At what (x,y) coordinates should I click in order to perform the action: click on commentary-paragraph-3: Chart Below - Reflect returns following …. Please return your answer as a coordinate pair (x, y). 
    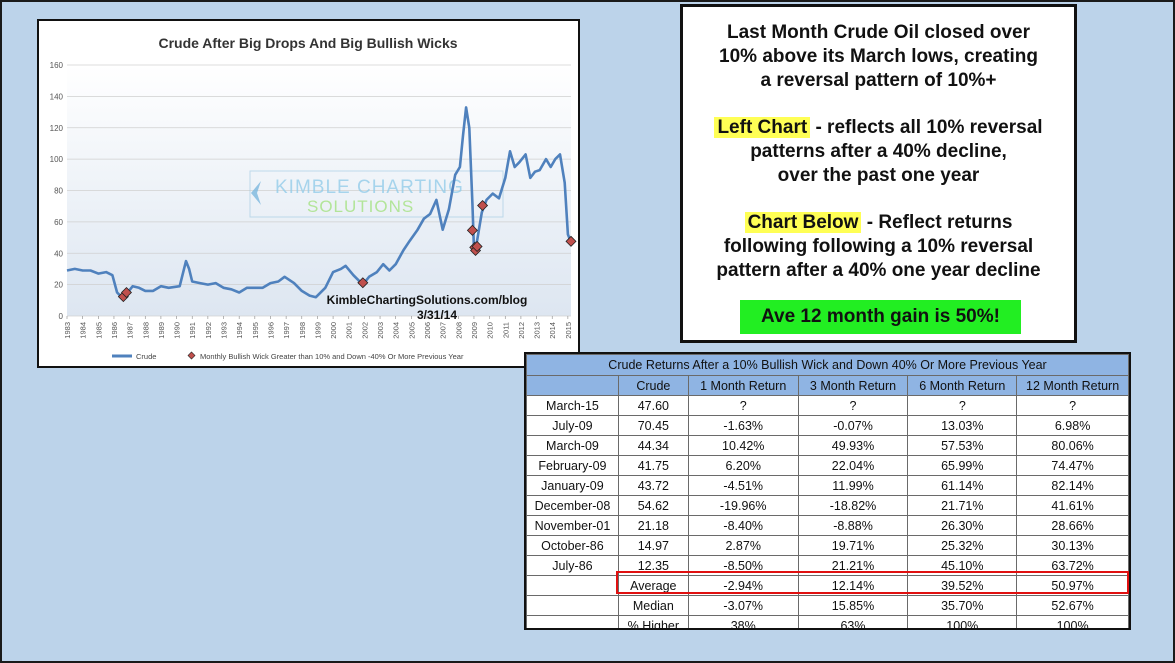
    Looking at the image, I should click on (878, 247).